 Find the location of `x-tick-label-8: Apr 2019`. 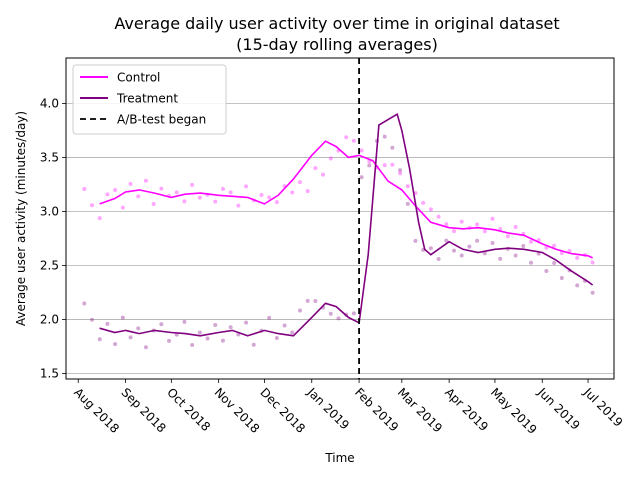

x-tick-label-8: Apr 2019 is located at coordinates (466, 409).